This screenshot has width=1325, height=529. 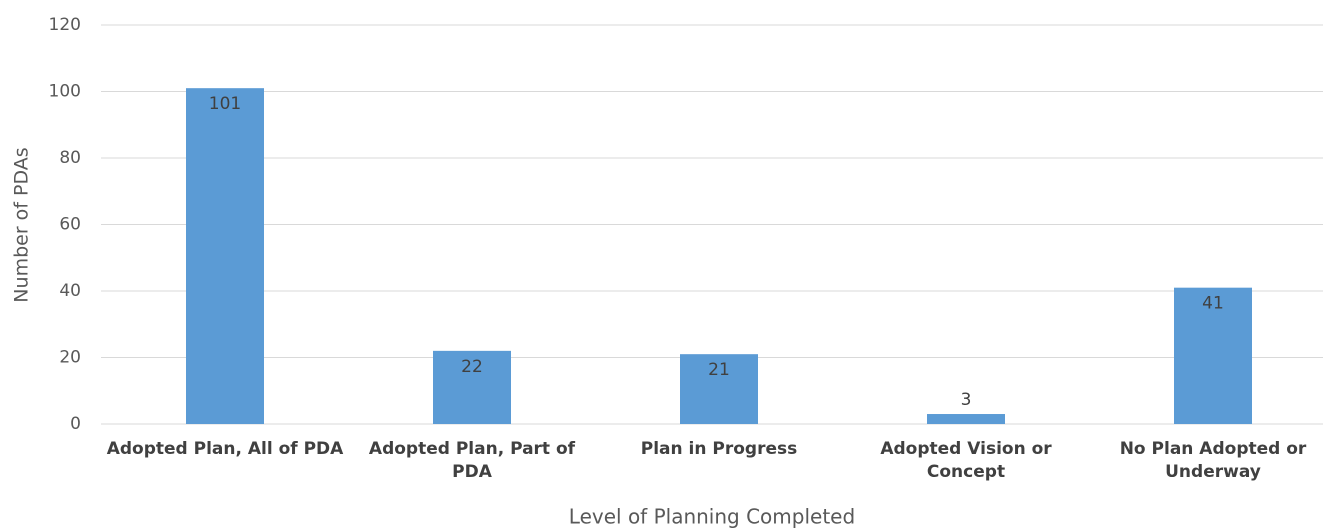 What do you see at coordinates (1213, 460) in the screenshot?
I see `x-tick-label: No Plan Adopted or Underway` at bounding box center [1213, 460].